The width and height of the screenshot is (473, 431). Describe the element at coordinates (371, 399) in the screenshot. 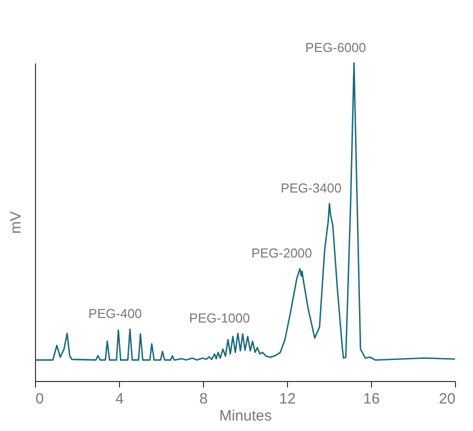

I see `x-tick-label: 16` at that location.